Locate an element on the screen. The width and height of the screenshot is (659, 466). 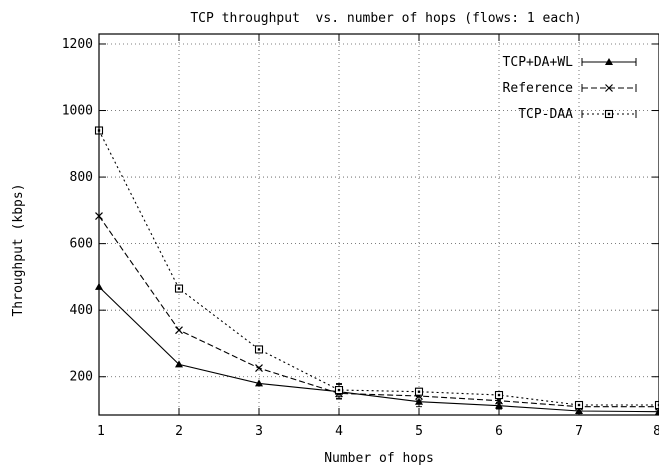
y-tick-label-0: 200 is located at coordinates (81, 377).